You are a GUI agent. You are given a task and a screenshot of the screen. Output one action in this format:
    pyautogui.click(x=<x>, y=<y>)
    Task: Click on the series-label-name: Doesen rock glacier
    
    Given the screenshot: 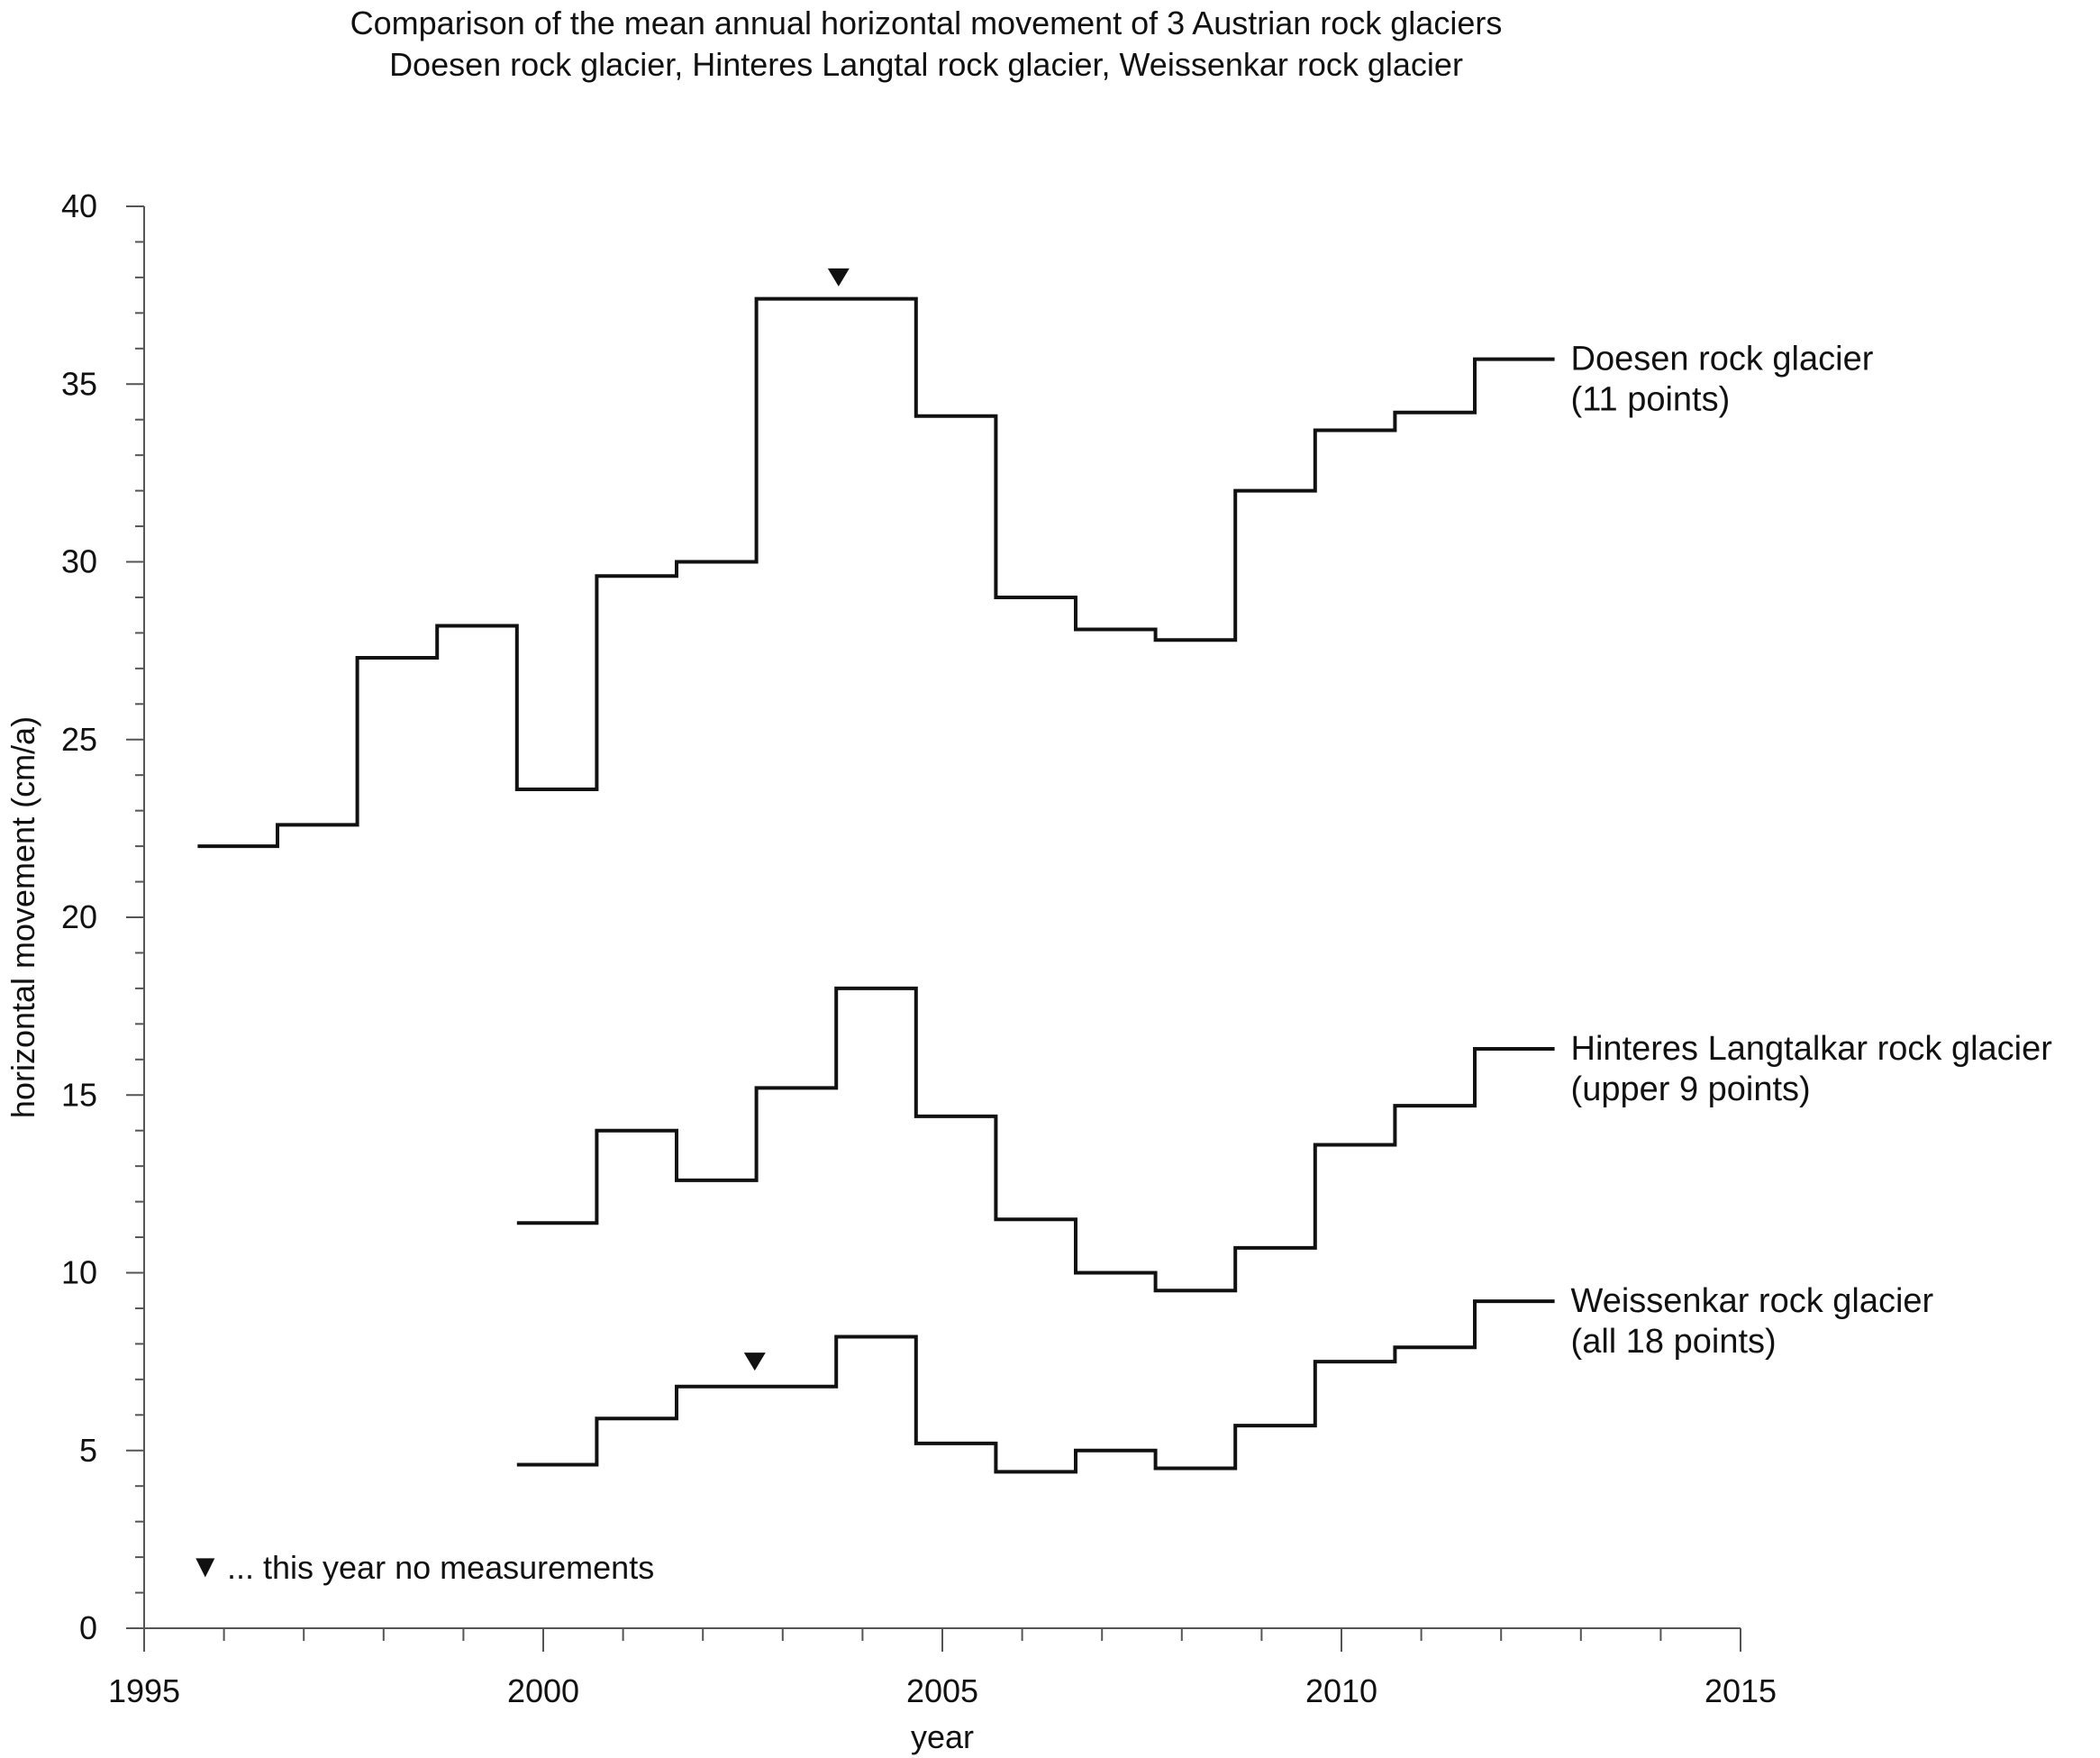 What is the action you would take?
    pyautogui.click(x=1723, y=359)
    